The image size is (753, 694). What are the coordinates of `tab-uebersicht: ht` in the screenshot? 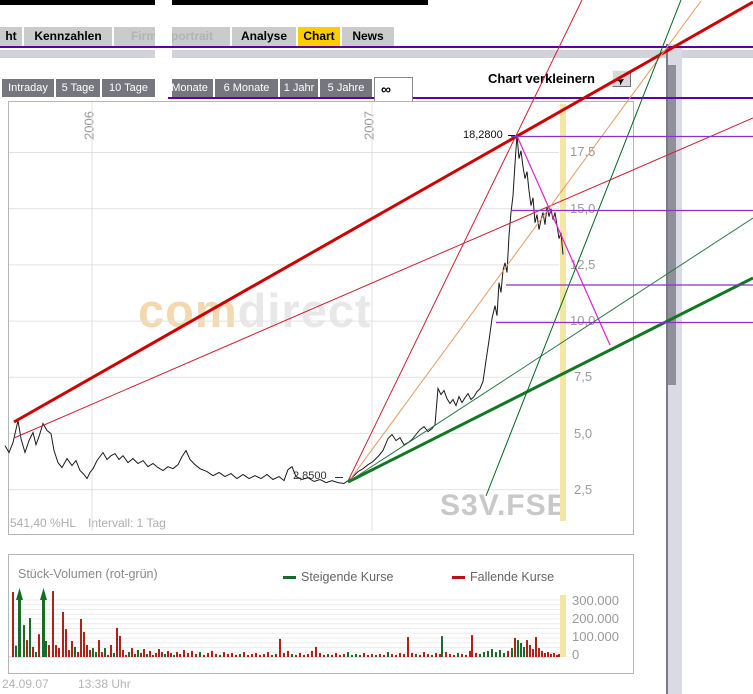 It's located at (11, 36).